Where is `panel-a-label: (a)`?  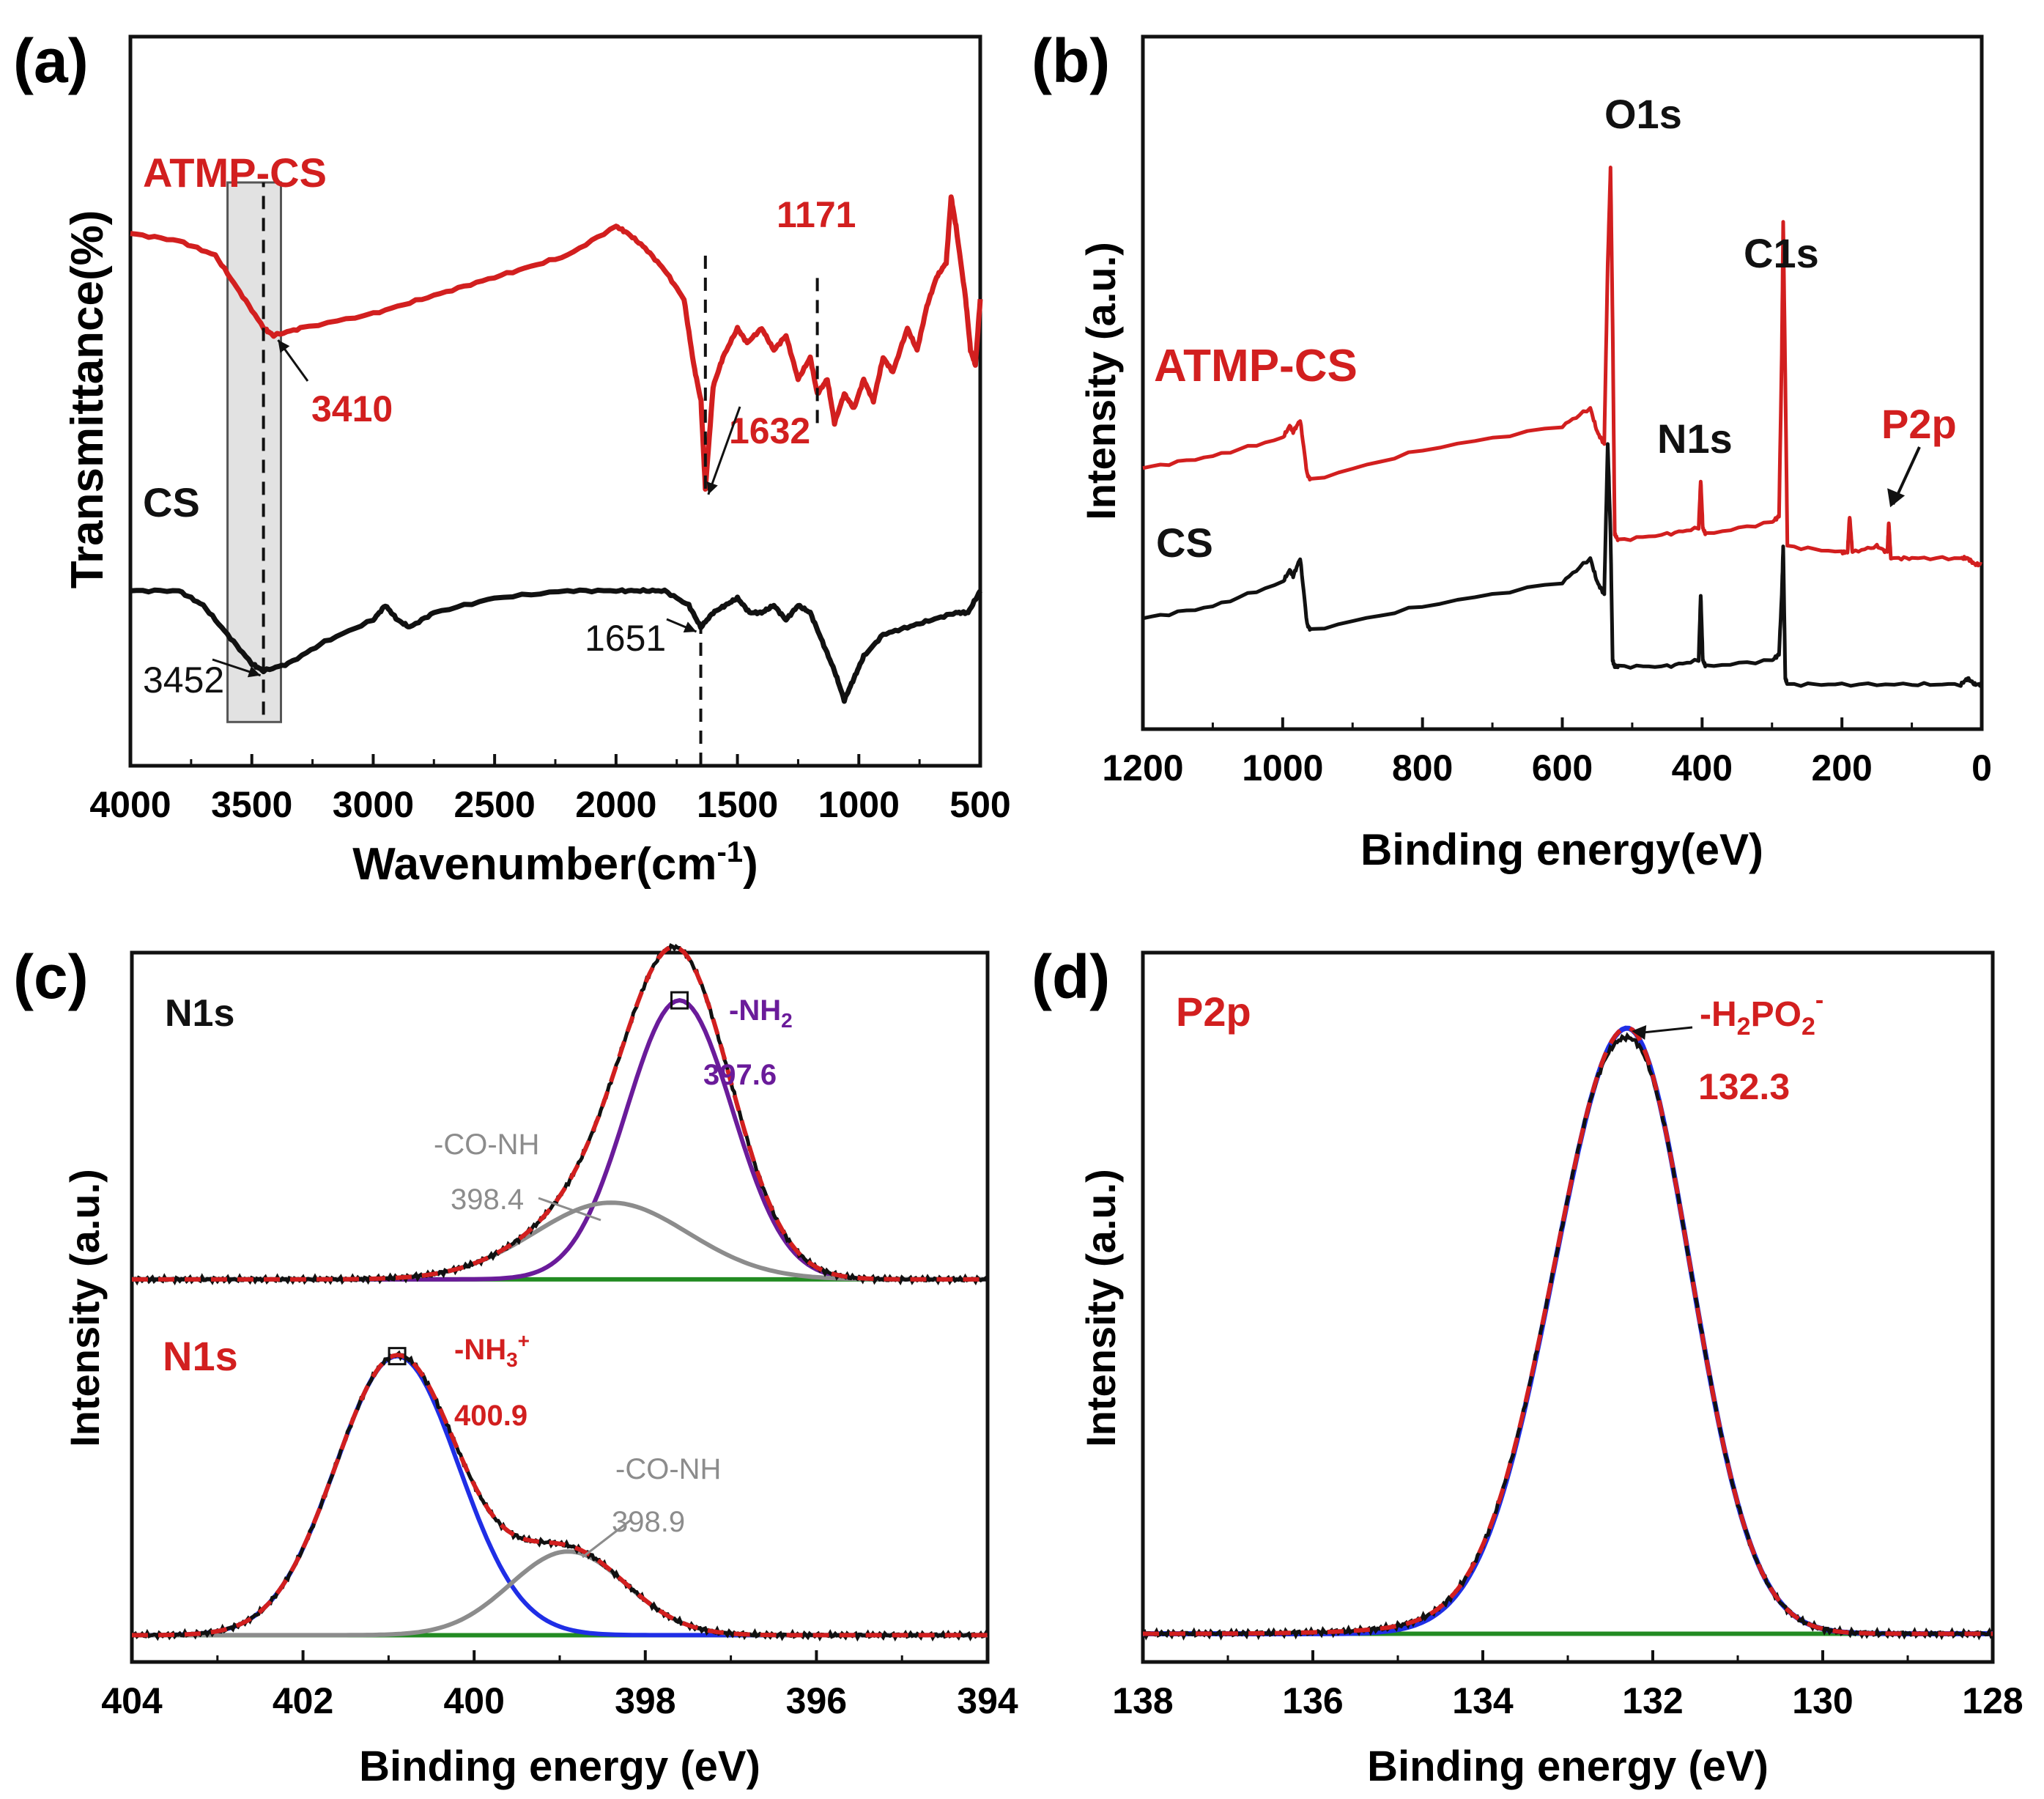
panel-a-label: (a) is located at coordinates (51, 60).